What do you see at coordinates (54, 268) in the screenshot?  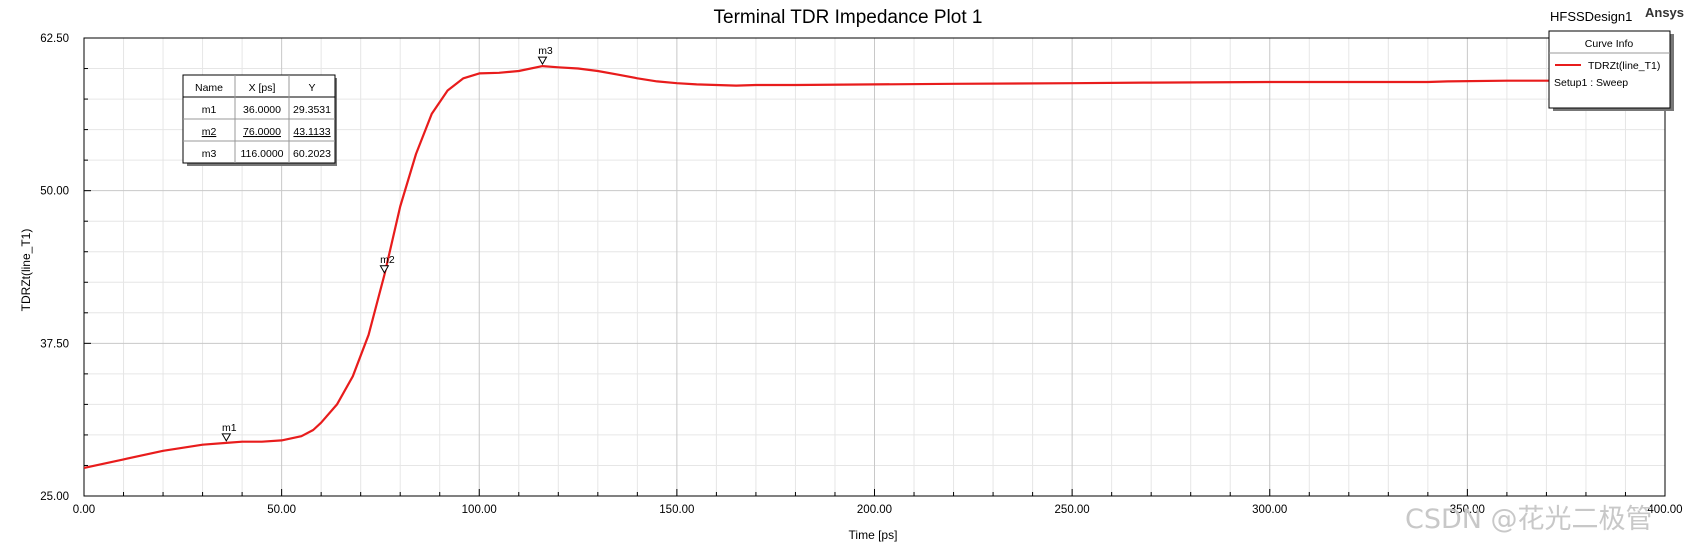 I see `y-tick-labels: 25.00 37.50 50.00 62.50` at bounding box center [54, 268].